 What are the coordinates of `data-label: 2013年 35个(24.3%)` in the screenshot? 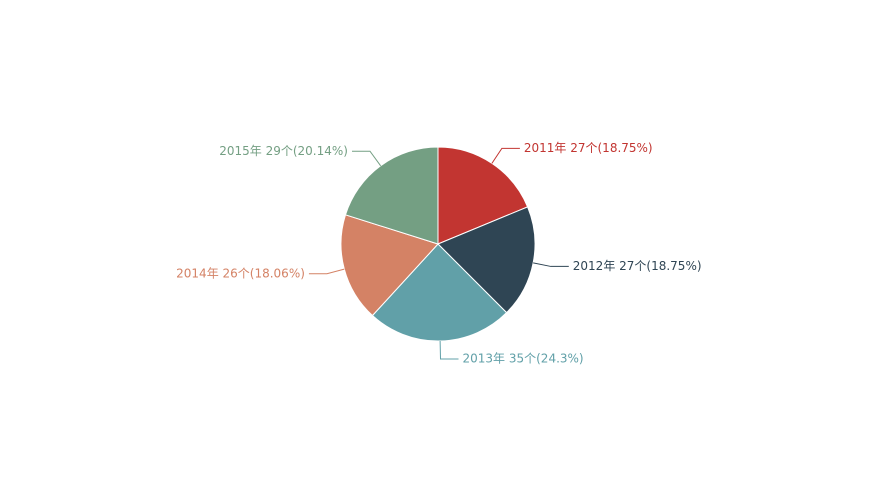 It's located at (523, 358).